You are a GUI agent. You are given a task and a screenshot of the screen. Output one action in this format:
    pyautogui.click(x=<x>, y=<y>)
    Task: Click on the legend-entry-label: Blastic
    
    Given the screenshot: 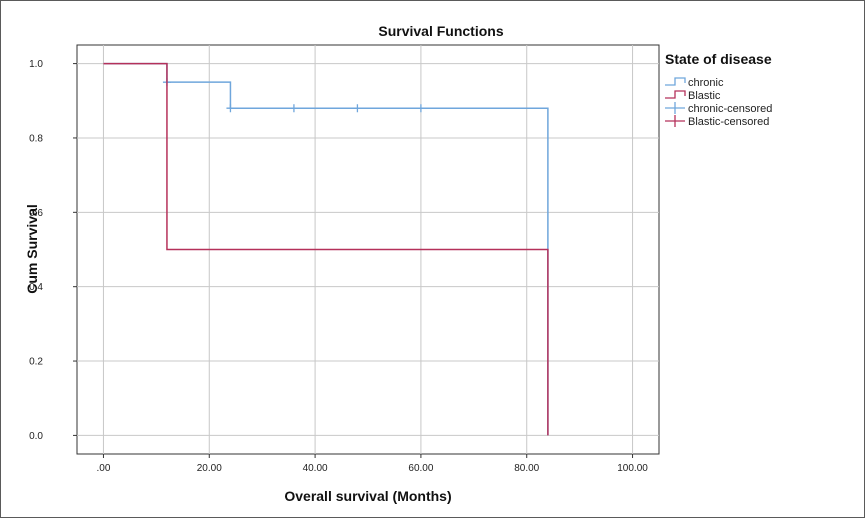 What is the action you would take?
    pyautogui.click(x=704, y=96)
    